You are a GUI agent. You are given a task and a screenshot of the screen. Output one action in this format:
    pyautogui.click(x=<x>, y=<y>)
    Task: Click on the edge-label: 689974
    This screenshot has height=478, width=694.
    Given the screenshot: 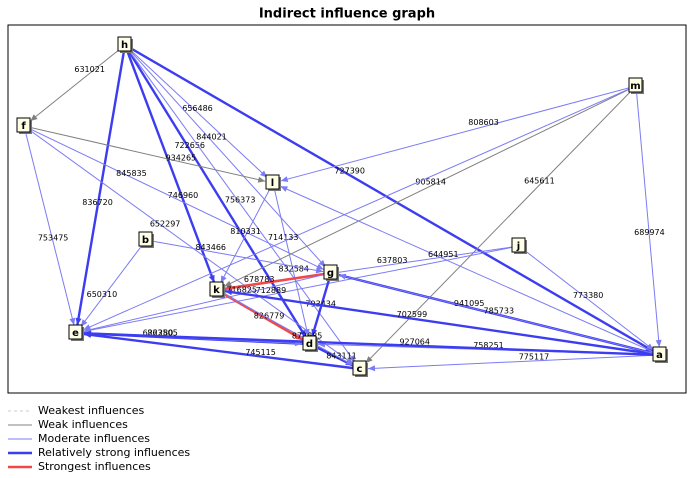 What is the action you would take?
    pyautogui.click(x=649, y=232)
    